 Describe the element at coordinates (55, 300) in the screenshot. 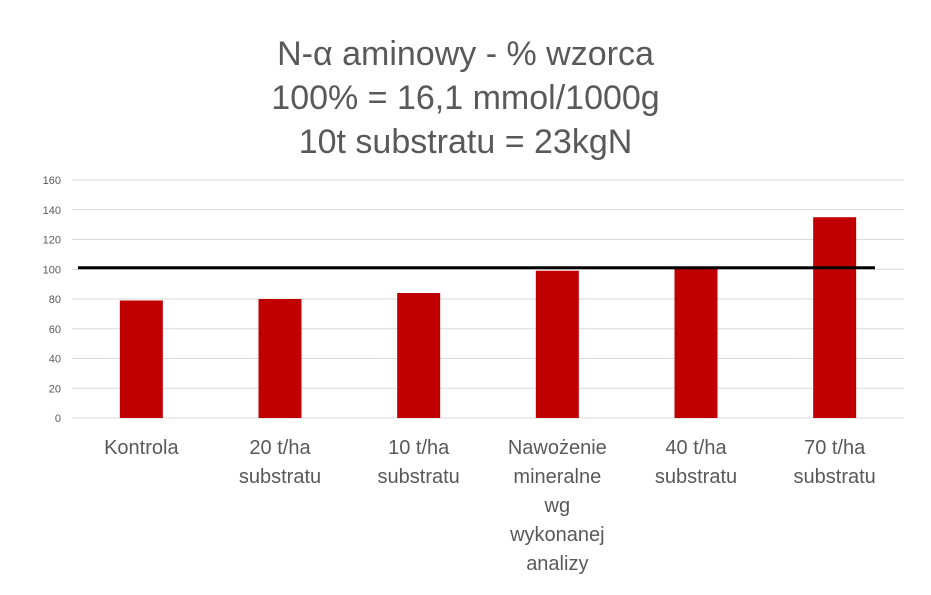

I see `y-tick-label: 80` at that location.